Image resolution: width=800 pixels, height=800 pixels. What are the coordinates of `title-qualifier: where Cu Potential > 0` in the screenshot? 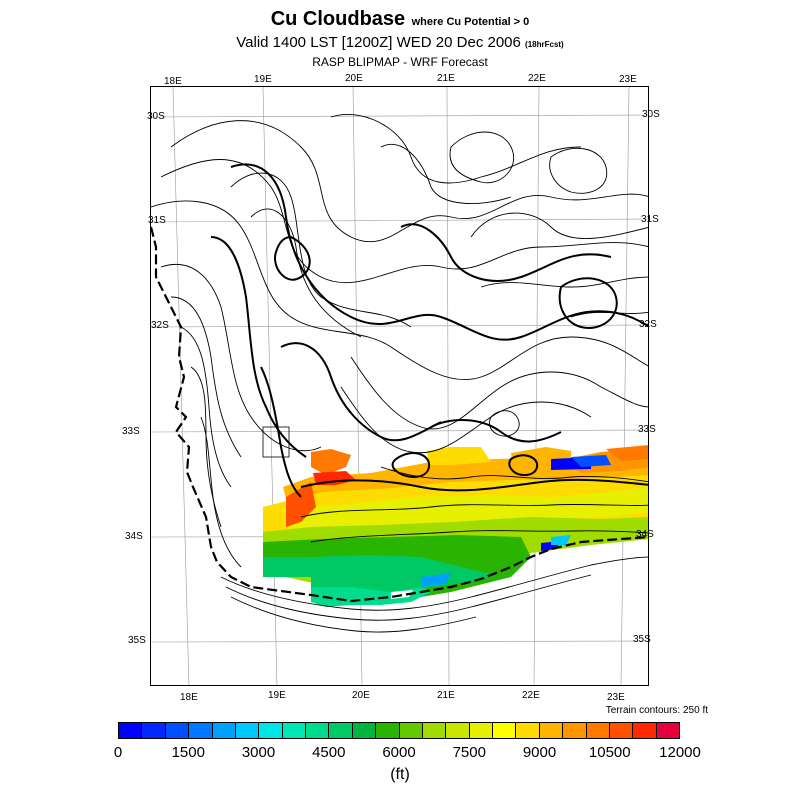 It's located at (470, 22).